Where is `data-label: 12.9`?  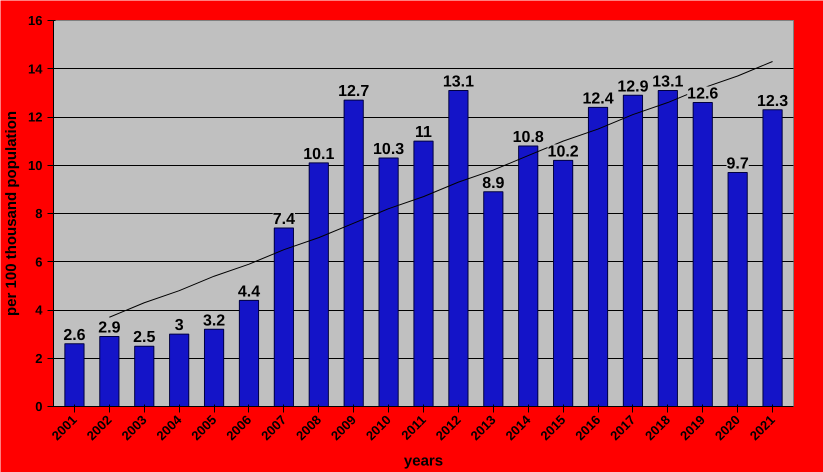
data-label: 12.9 is located at coordinates (633, 87).